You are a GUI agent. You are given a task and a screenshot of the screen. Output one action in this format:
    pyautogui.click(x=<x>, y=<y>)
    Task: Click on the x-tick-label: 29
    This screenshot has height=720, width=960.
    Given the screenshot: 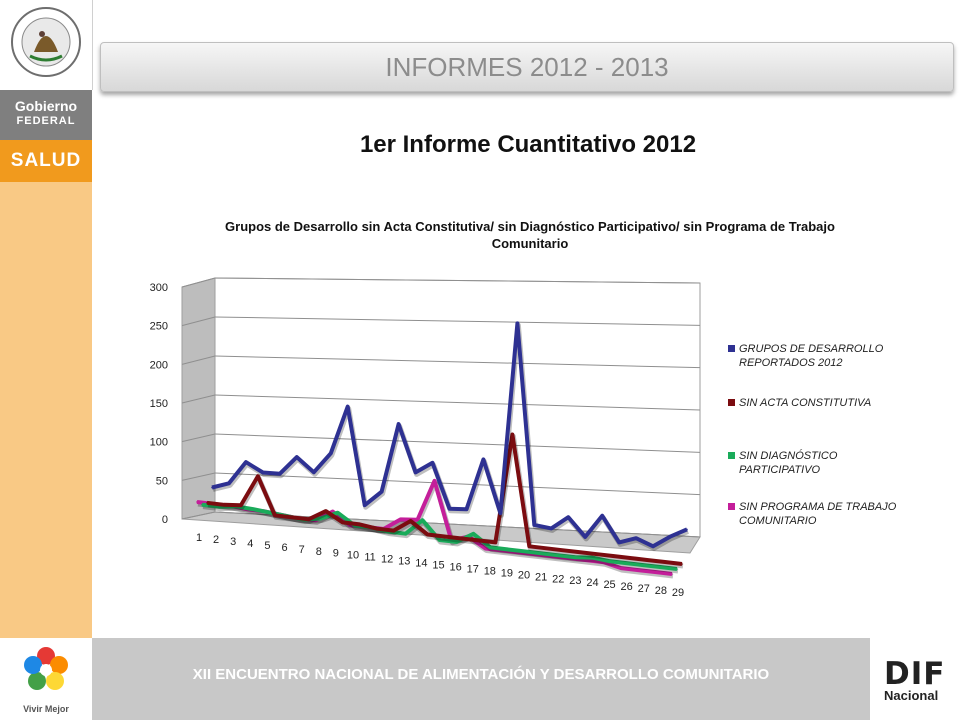 What is the action you would take?
    pyautogui.click(x=678, y=593)
    